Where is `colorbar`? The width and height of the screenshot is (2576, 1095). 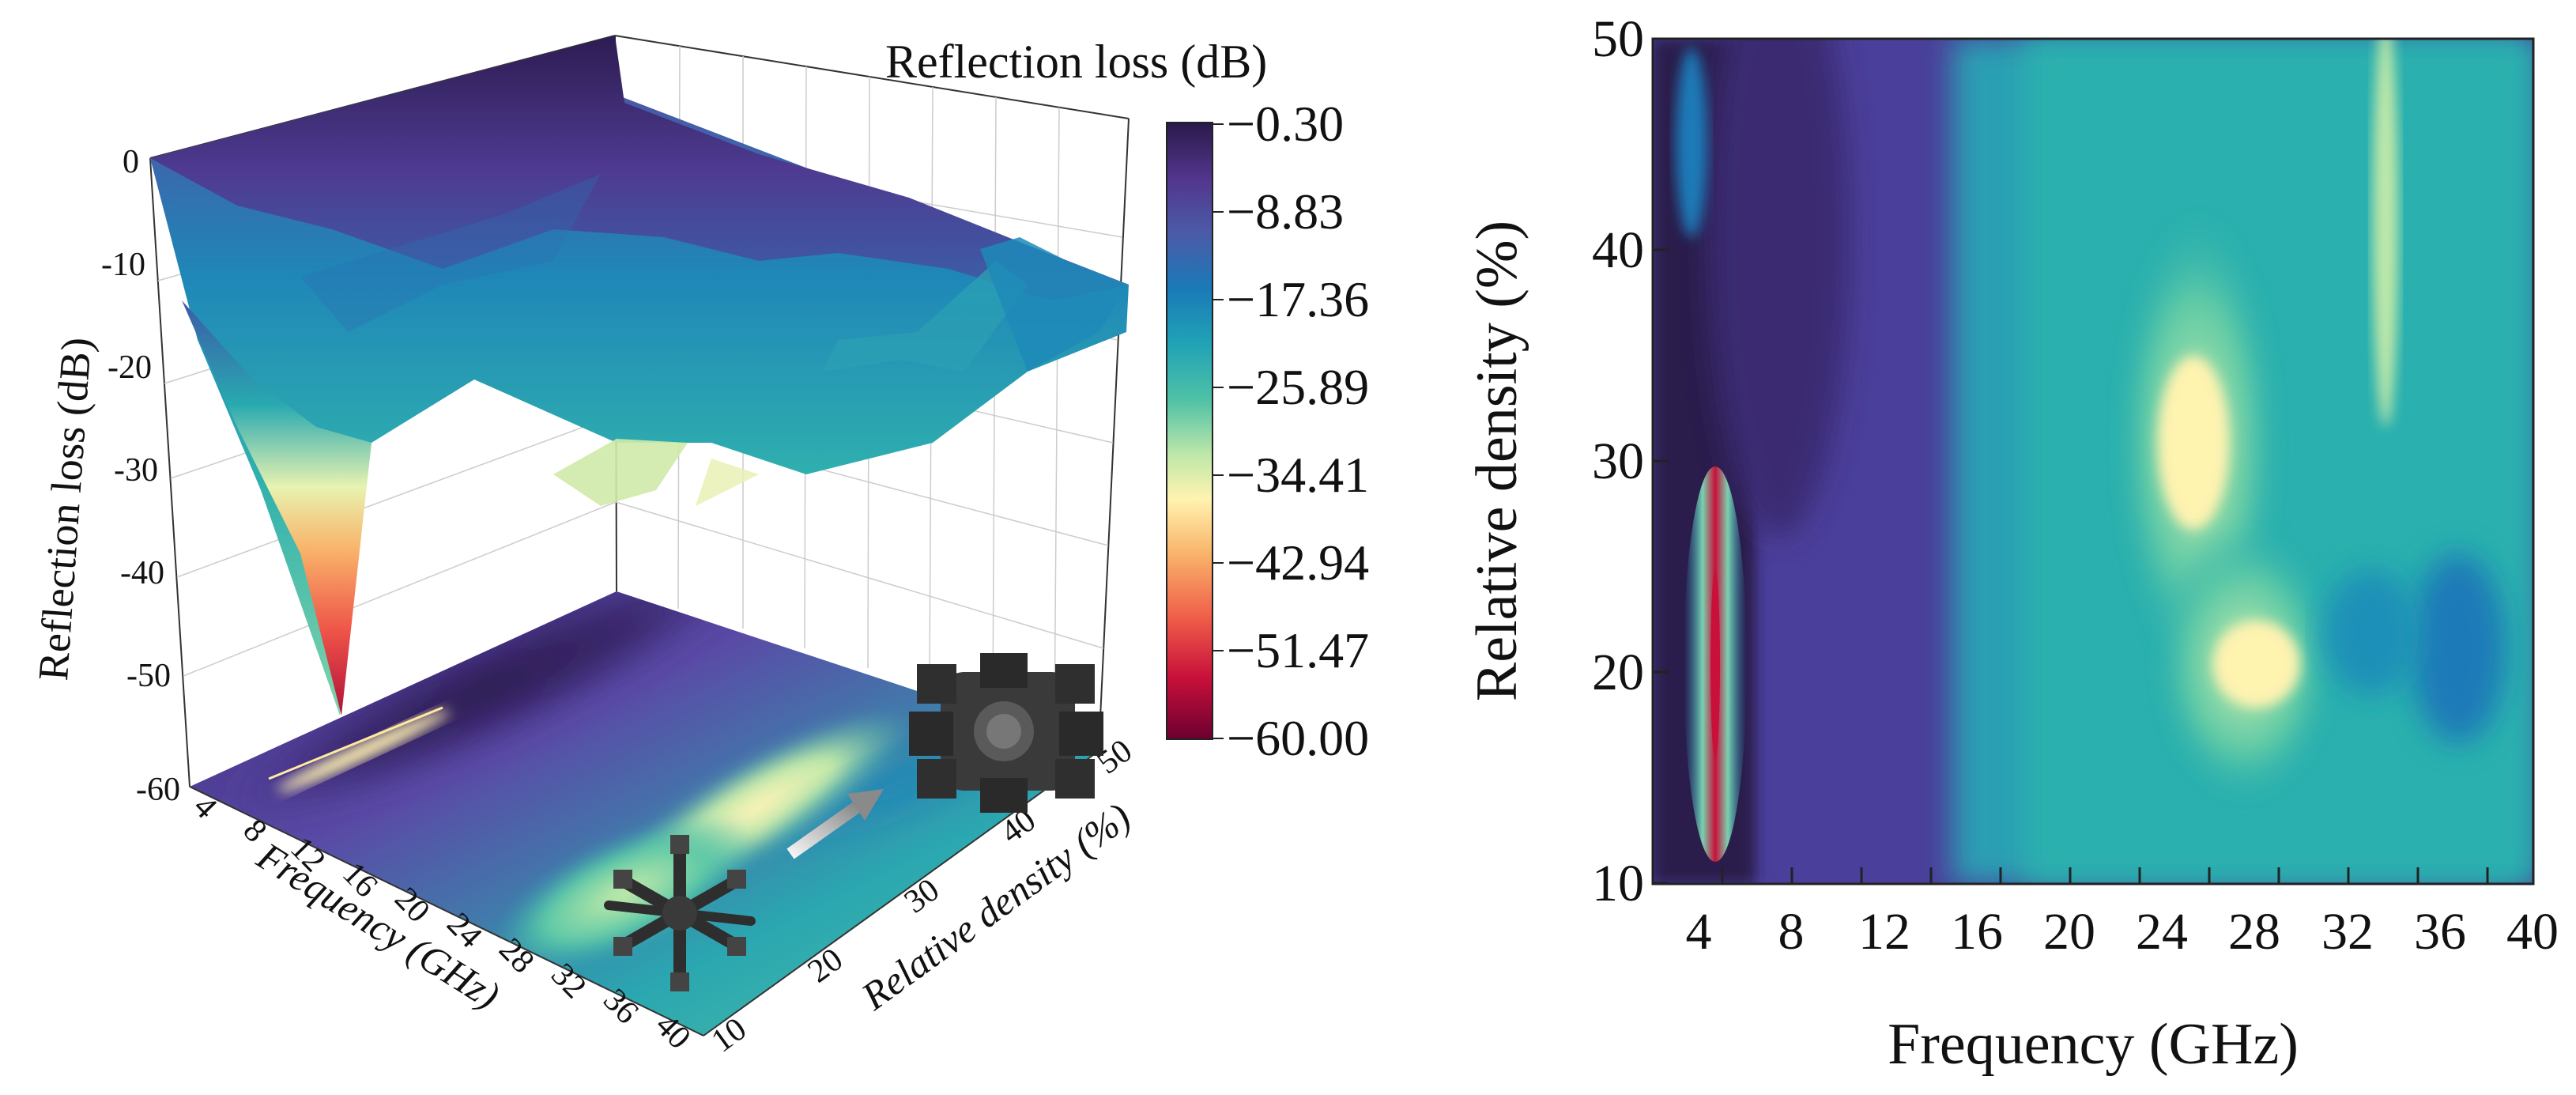 colorbar is located at coordinates (1189, 431).